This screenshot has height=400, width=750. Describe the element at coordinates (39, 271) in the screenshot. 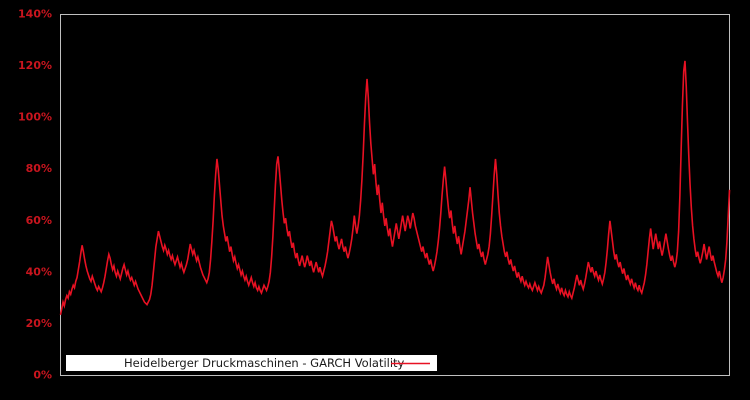

I see `y-tick-label: 40%` at that location.